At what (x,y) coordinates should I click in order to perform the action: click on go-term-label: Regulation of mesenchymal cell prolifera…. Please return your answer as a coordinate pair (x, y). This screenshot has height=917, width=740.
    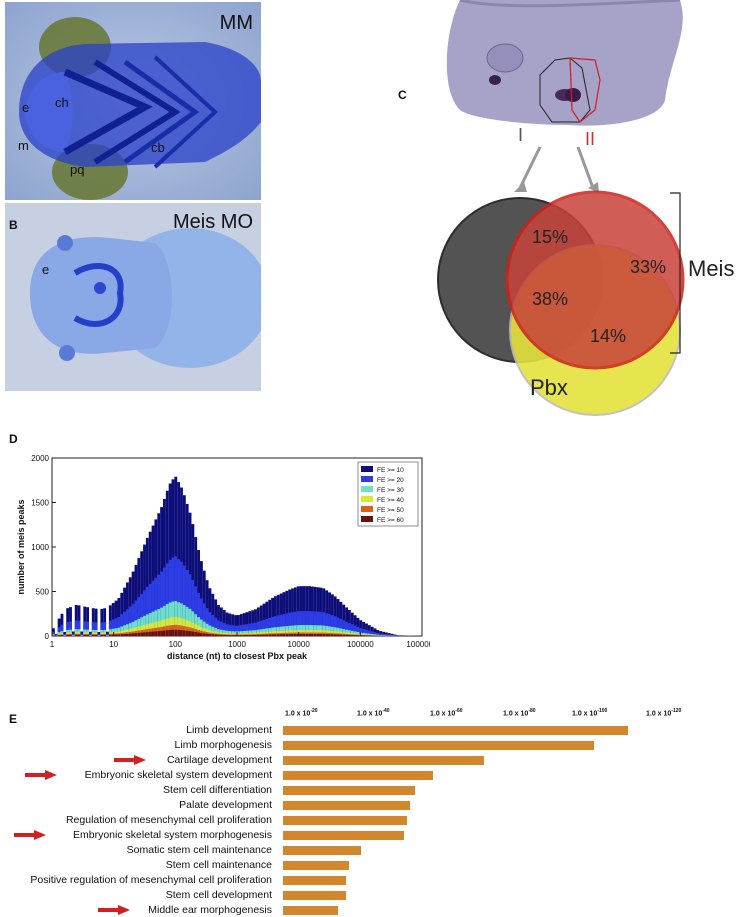
    Looking at the image, I should click on (168, 820).